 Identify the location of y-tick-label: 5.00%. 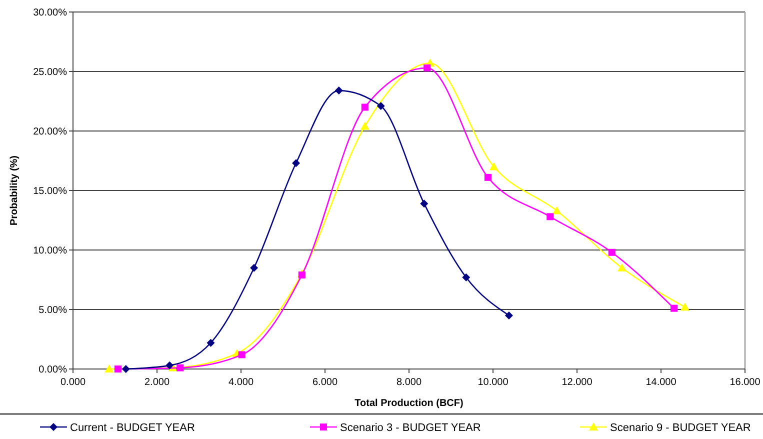
(53, 310).